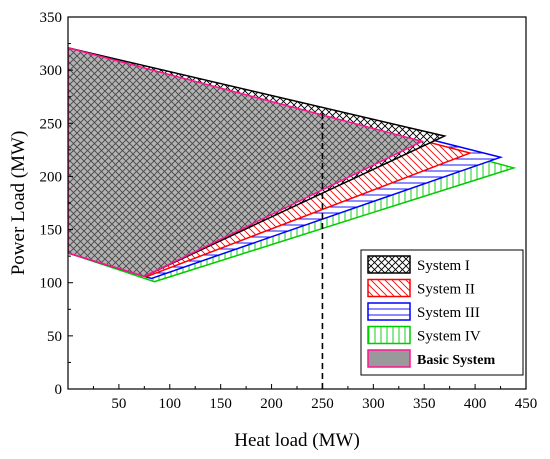  Describe the element at coordinates (271, 404) in the screenshot. I see `x-tick-label: 200` at that location.